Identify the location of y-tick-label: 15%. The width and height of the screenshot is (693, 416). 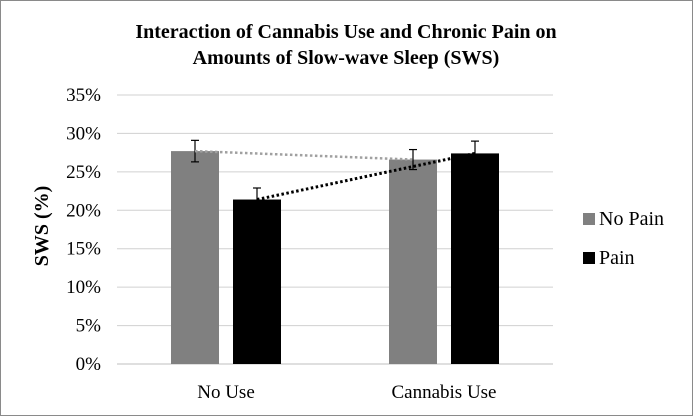
(83, 249).